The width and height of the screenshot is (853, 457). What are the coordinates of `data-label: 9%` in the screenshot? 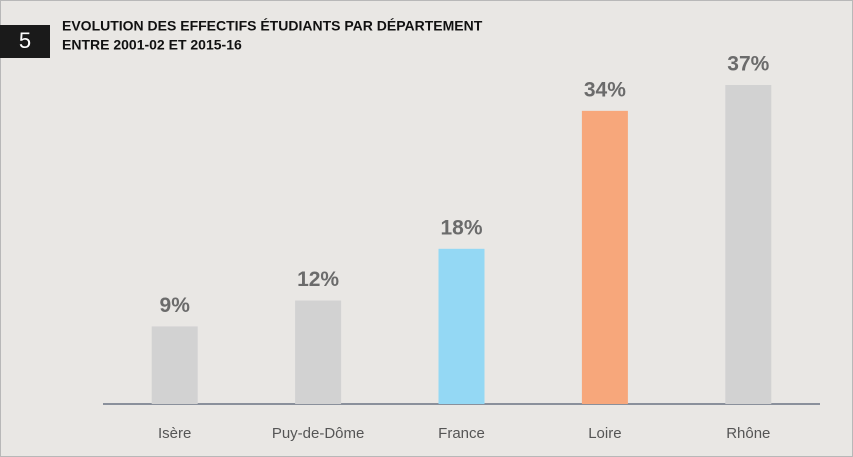 It's located at (175, 305).